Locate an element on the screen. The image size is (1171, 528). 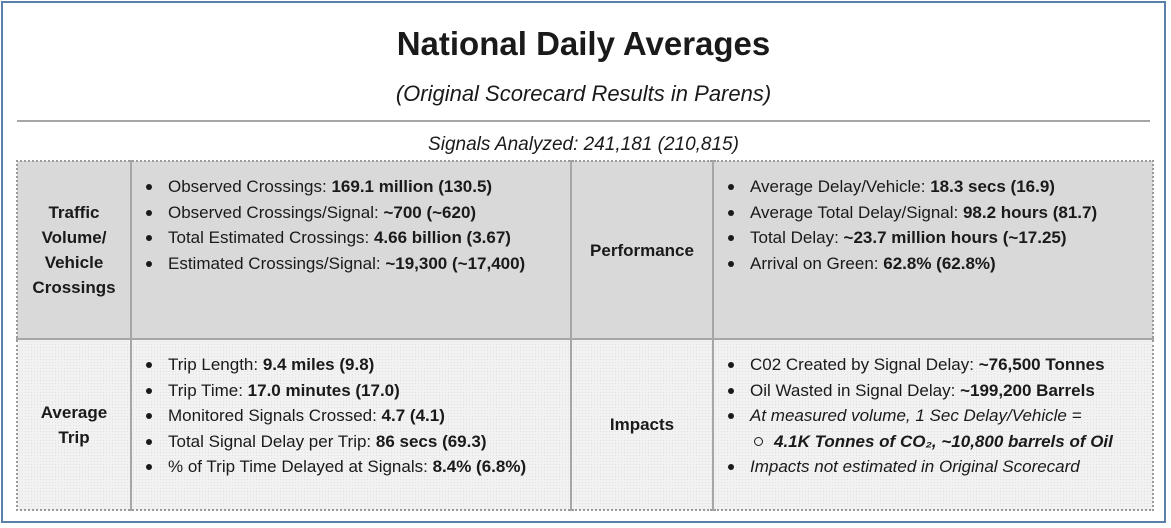
signals-analyzed: Signals Analyzed: 241,181 (210,815) is located at coordinates (583, 144).